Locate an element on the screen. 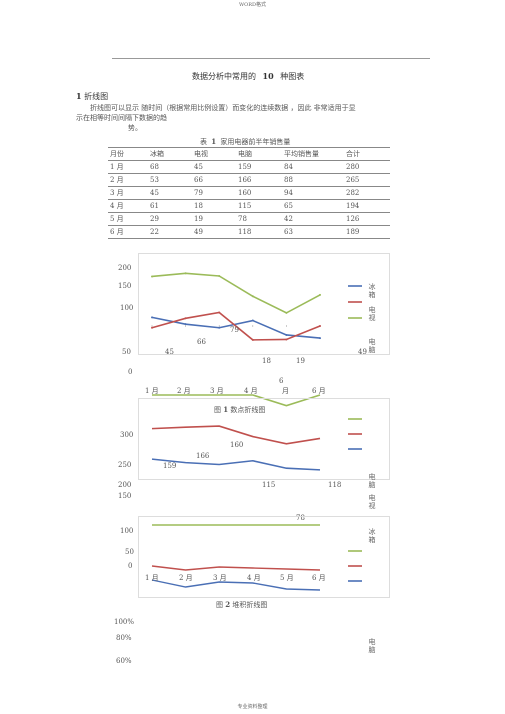  table-row: 4 月 61 18 115 65 194 is located at coordinates (249, 206).